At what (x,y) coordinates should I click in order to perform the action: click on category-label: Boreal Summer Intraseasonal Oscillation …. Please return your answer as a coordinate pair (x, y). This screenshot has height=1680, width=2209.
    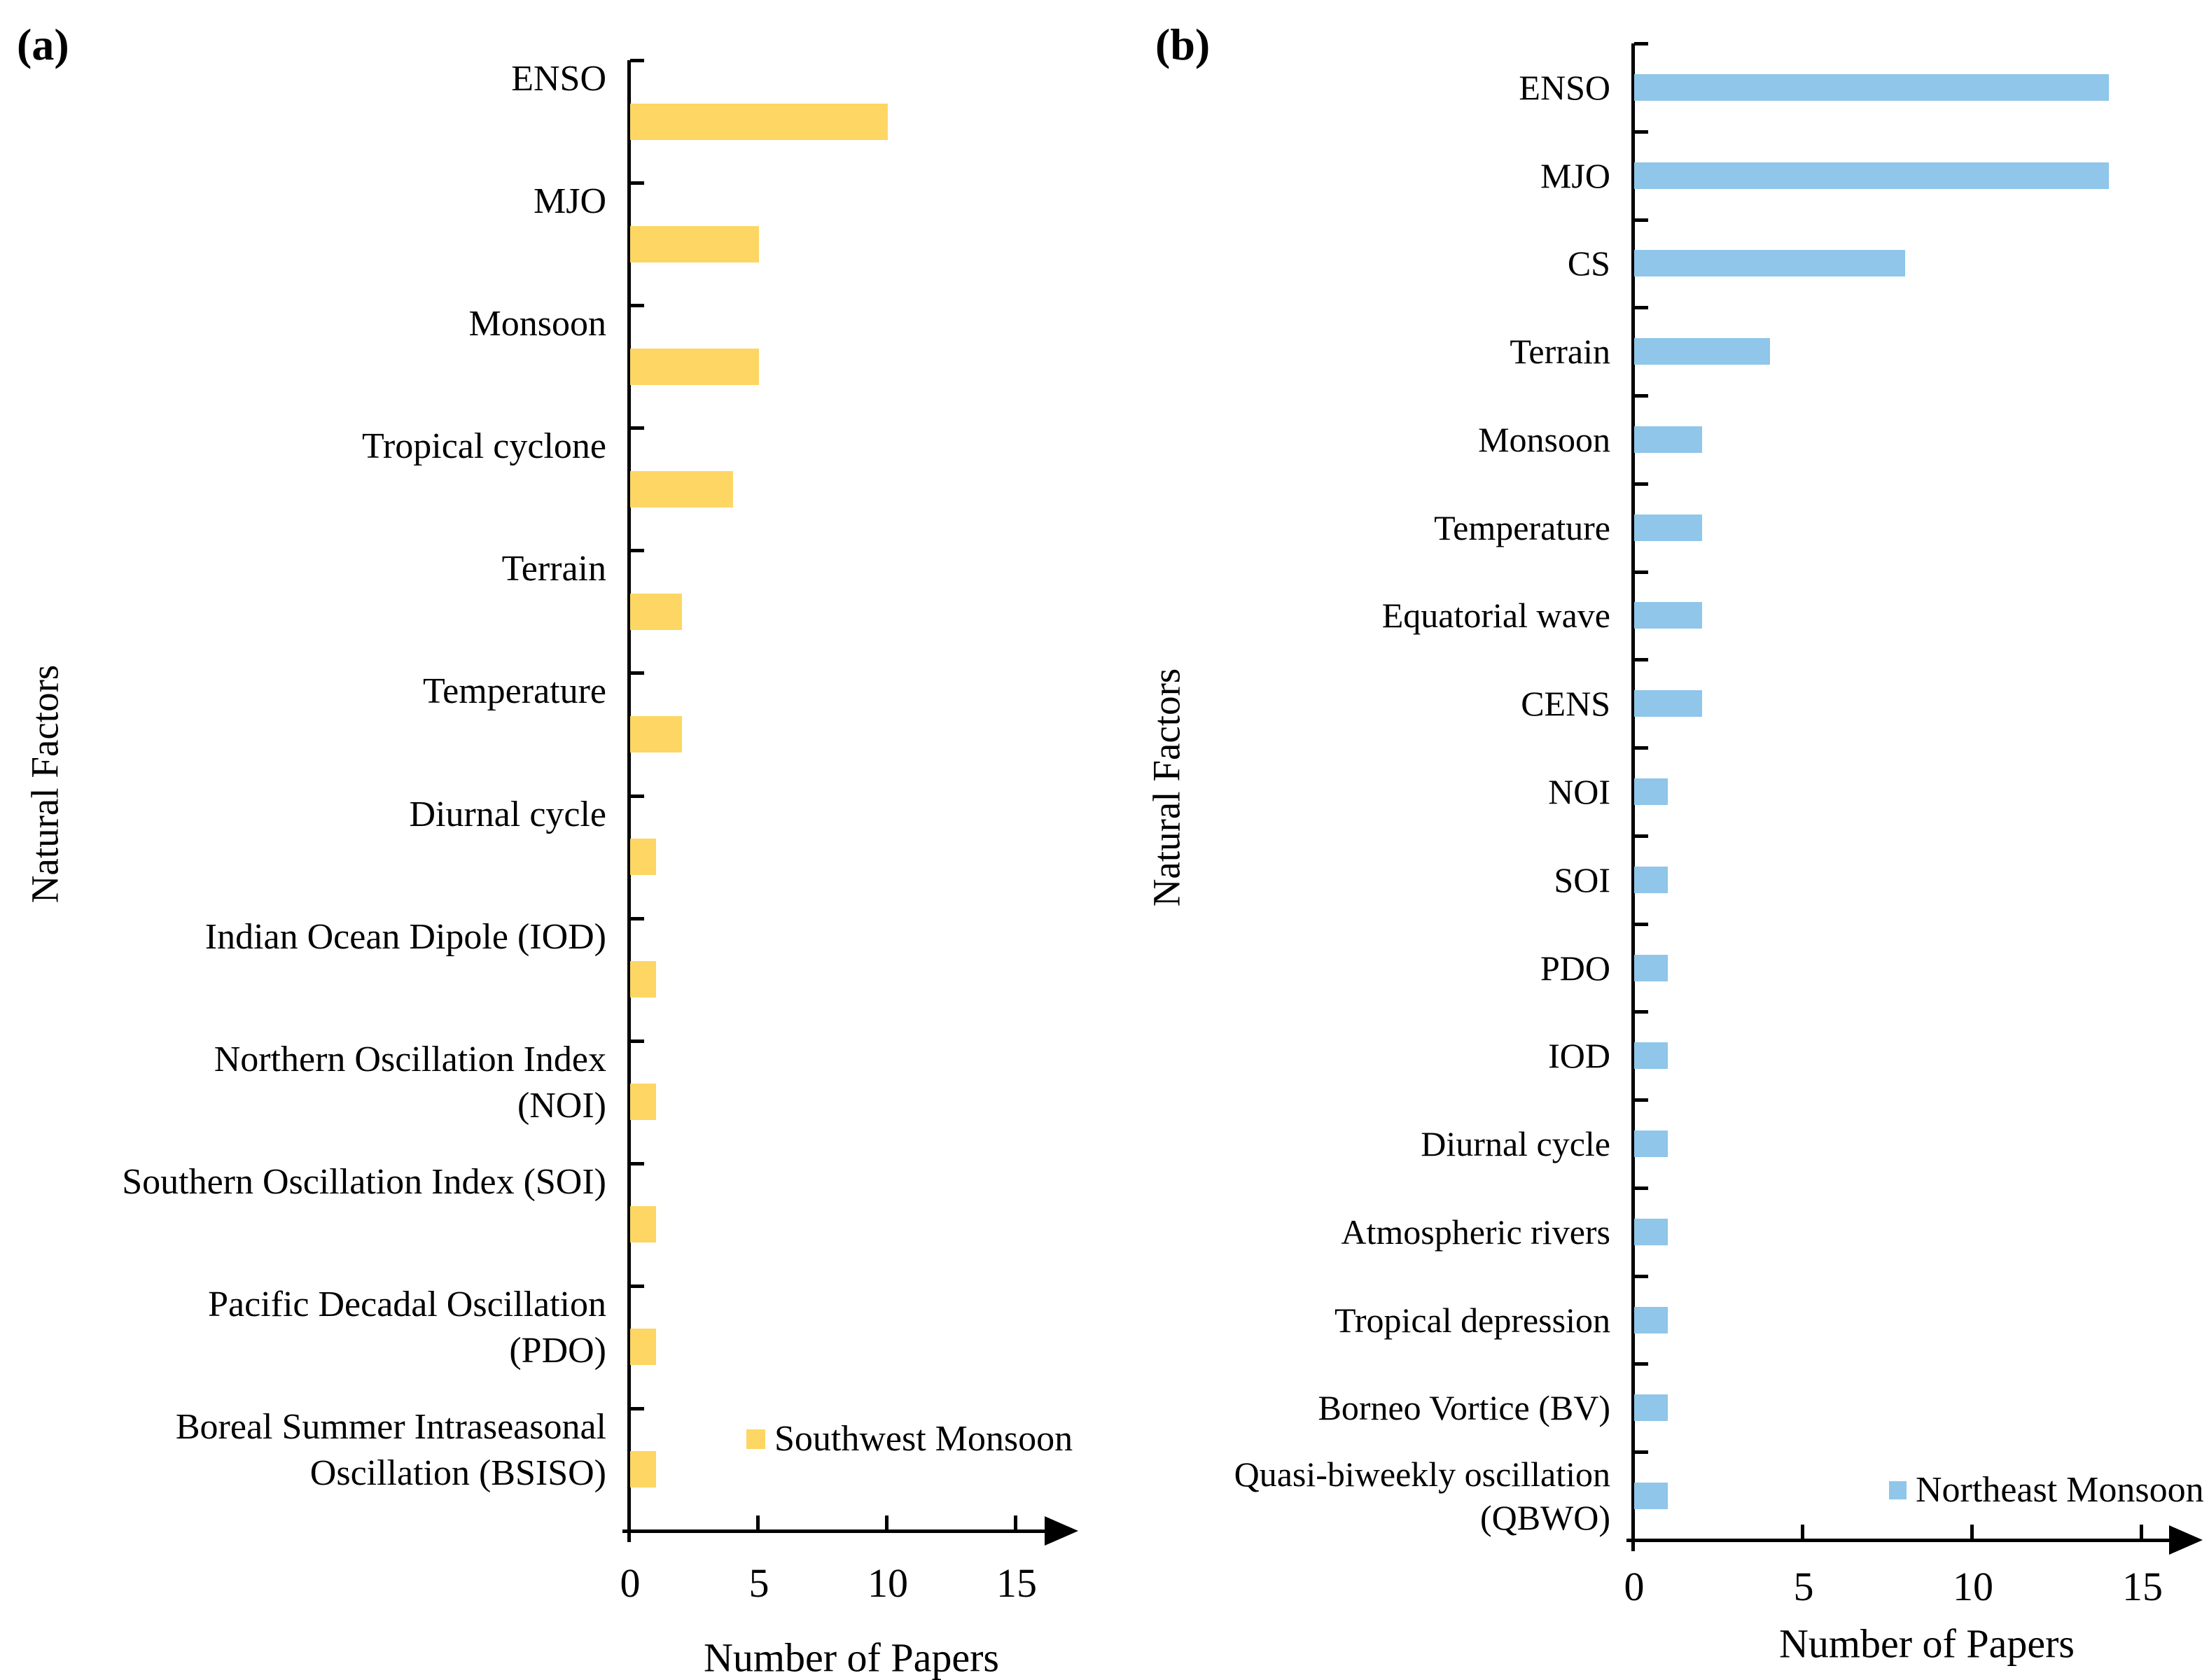
    Looking at the image, I should click on (390, 1449).